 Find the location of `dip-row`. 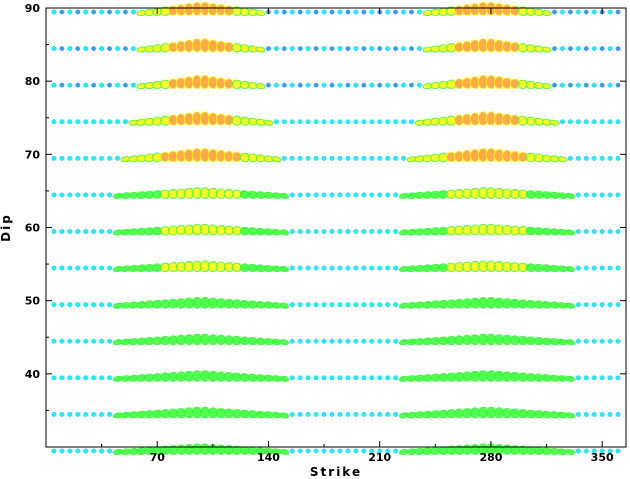

dip-row is located at coordinates (336, 8).